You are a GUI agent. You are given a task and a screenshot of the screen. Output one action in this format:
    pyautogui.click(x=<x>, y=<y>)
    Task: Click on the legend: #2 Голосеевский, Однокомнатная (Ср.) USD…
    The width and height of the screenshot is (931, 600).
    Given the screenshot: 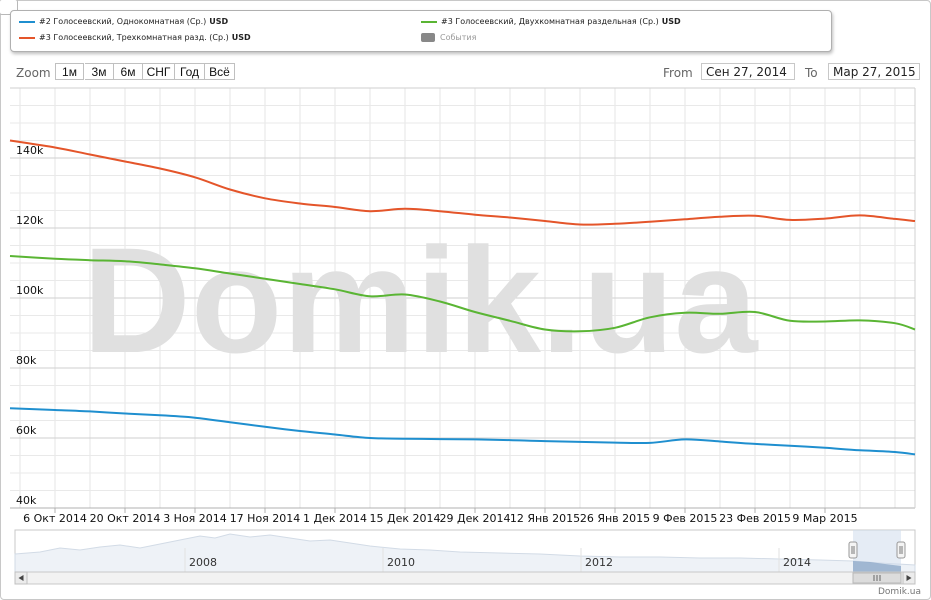 What is the action you would take?
    pyautogui.click(x=421, y=31)
    